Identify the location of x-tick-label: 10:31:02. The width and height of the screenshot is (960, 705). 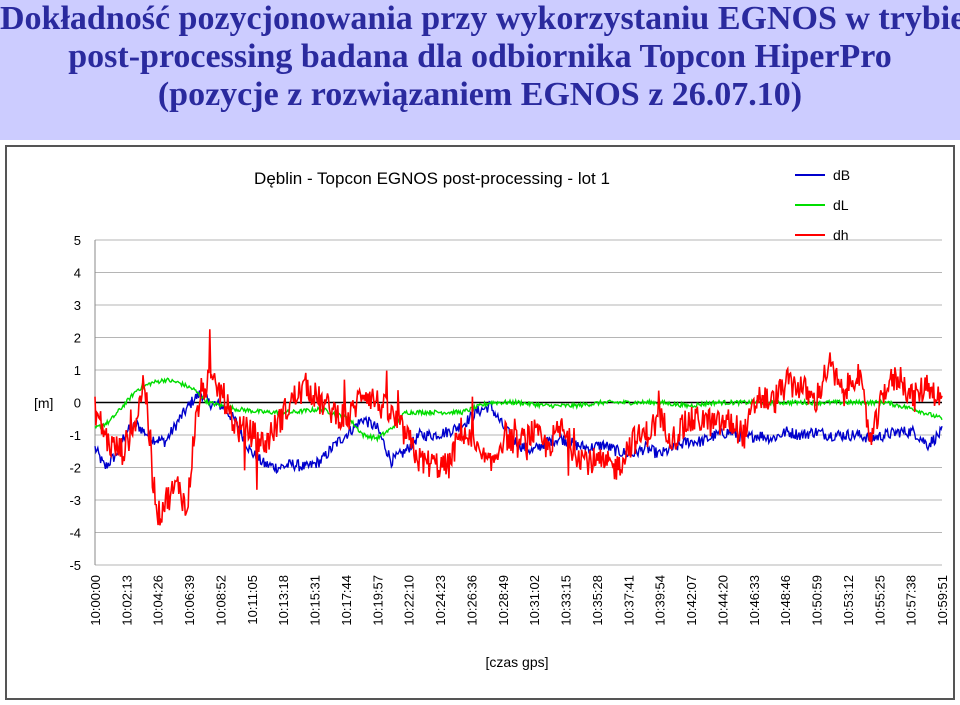
(534, 600).